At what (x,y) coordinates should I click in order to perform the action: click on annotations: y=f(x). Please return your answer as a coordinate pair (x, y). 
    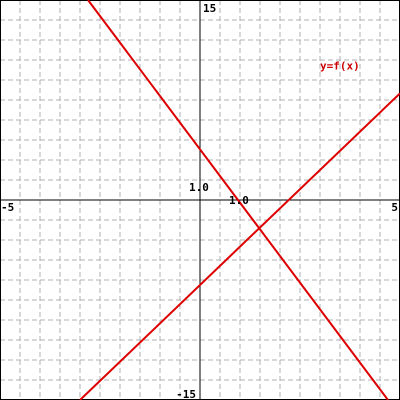
    Looking at the image, I should click on (340, 65).